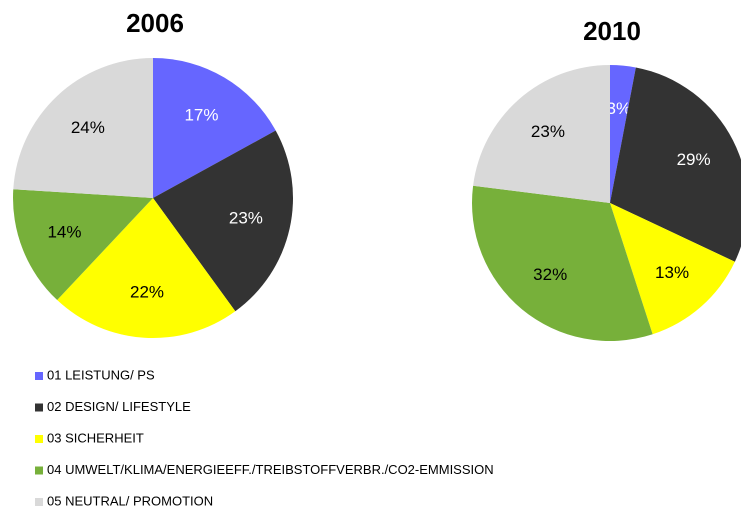 The width and height of the screenshot is (741, 510). Describe the element at coordinates (101, 374) in the screenshot. I see `legend-label: 01 LEISTUNG/ PS` at that location.